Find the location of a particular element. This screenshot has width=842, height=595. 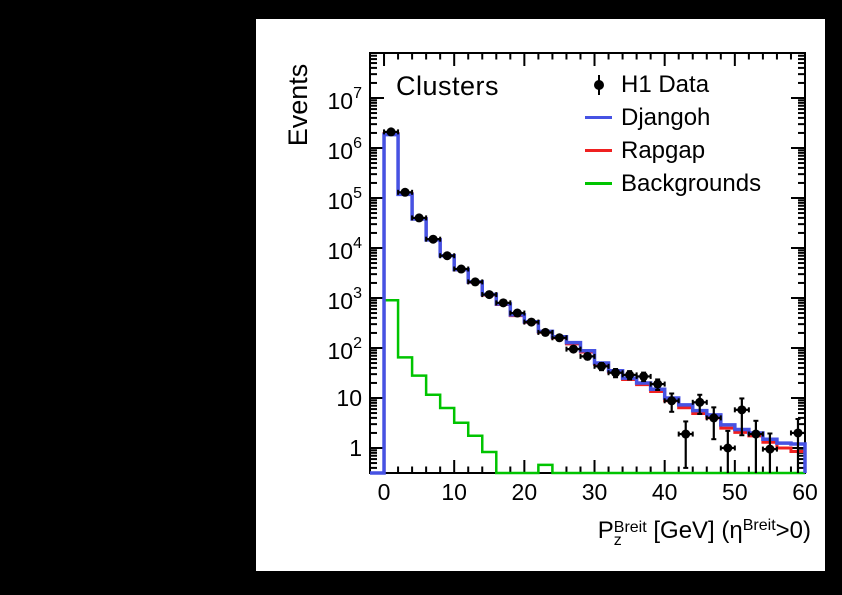

y-tick-label: 10⁴ is located at coordinates (345, 249).